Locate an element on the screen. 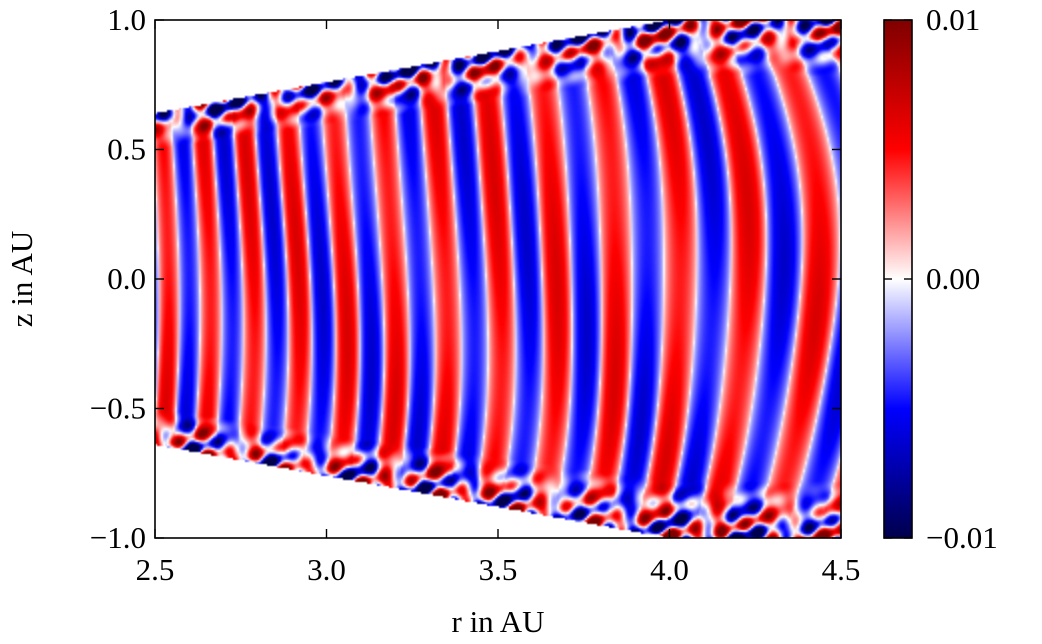  colorbar-tick-label: 0.01 is located at coordinates (953, 19).